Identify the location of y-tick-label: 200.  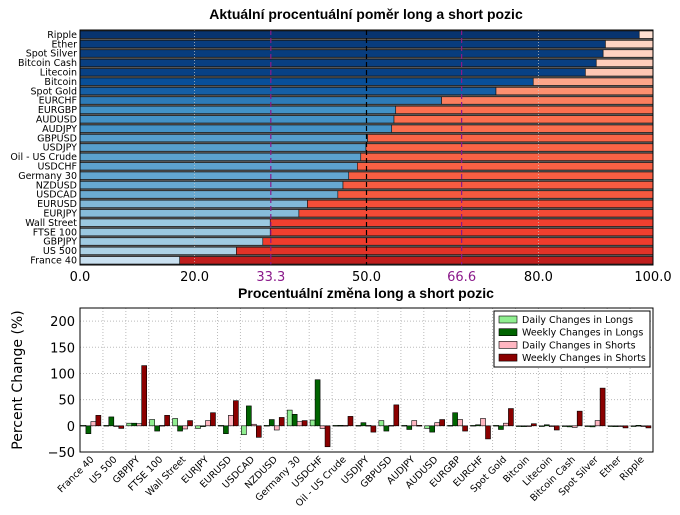
(62, 322).